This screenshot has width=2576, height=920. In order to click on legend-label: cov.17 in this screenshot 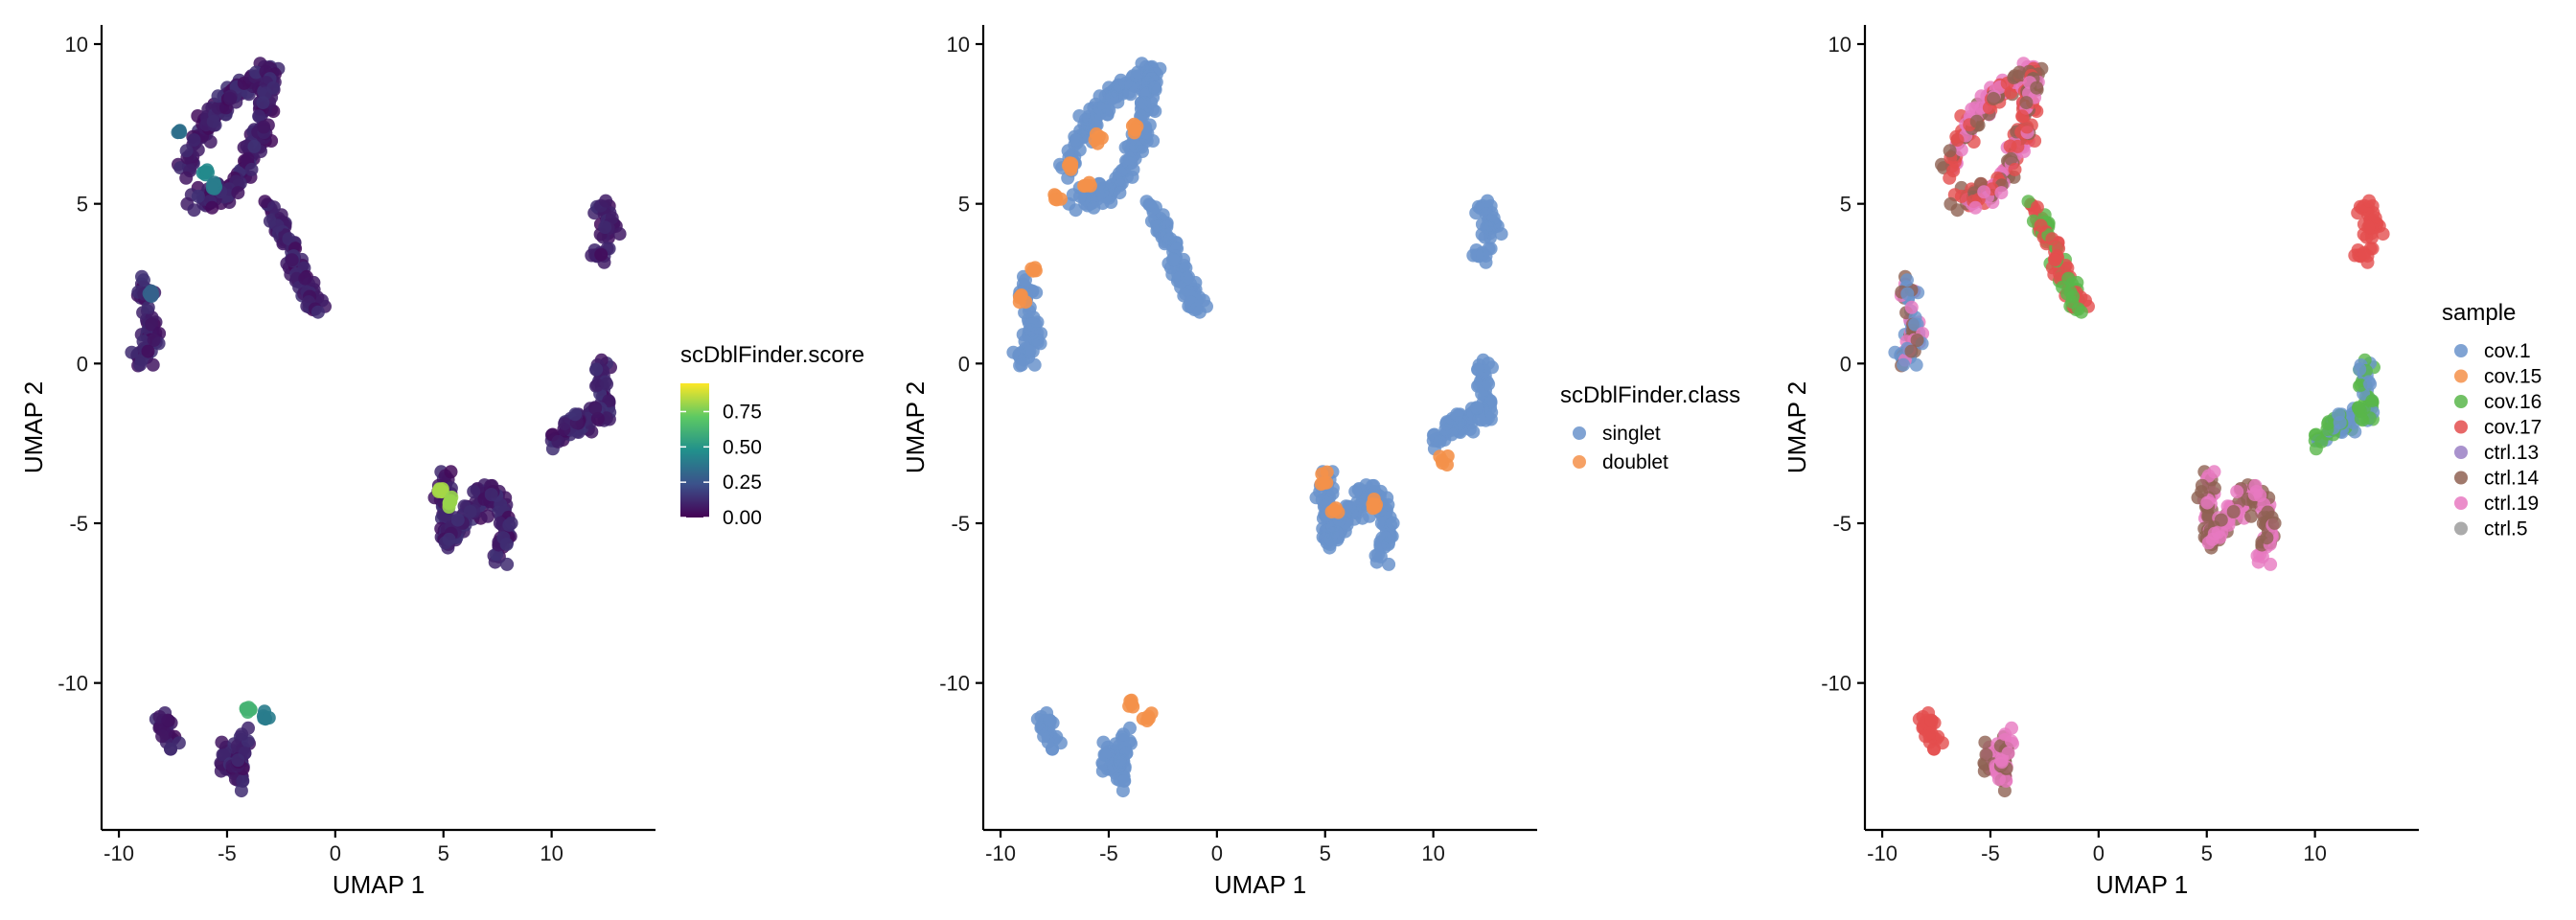, I will do `click(2513, 428)`.